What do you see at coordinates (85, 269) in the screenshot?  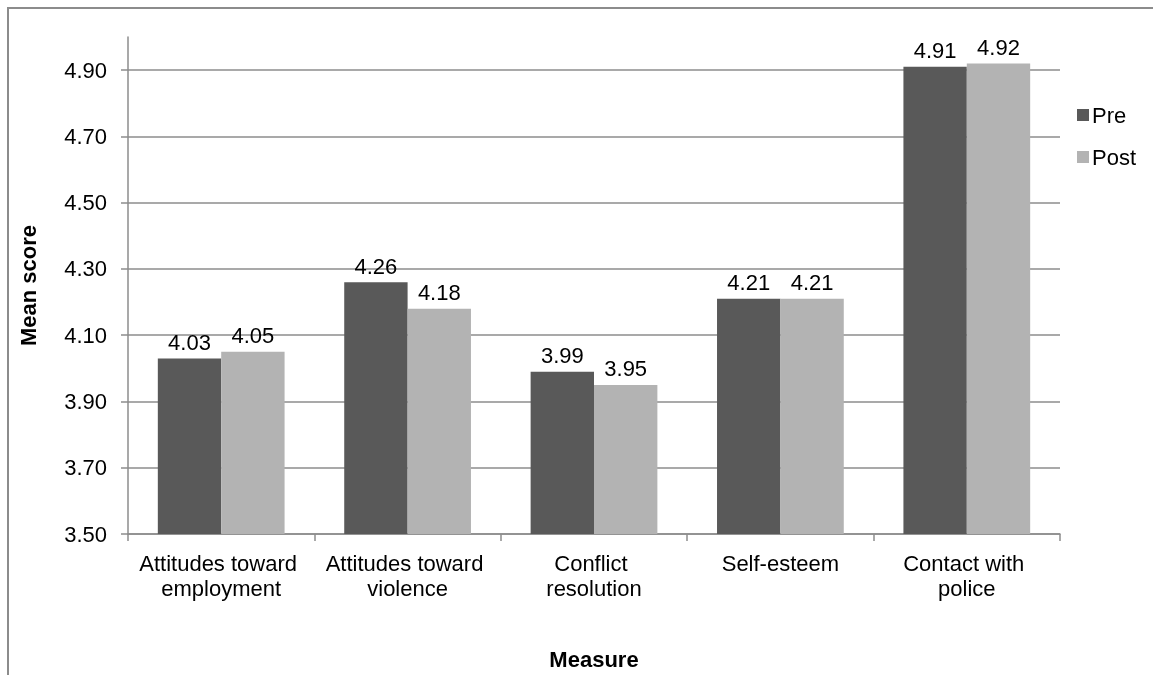 I see `y-tick-label: 4.30` at bounding box center [85, 269].